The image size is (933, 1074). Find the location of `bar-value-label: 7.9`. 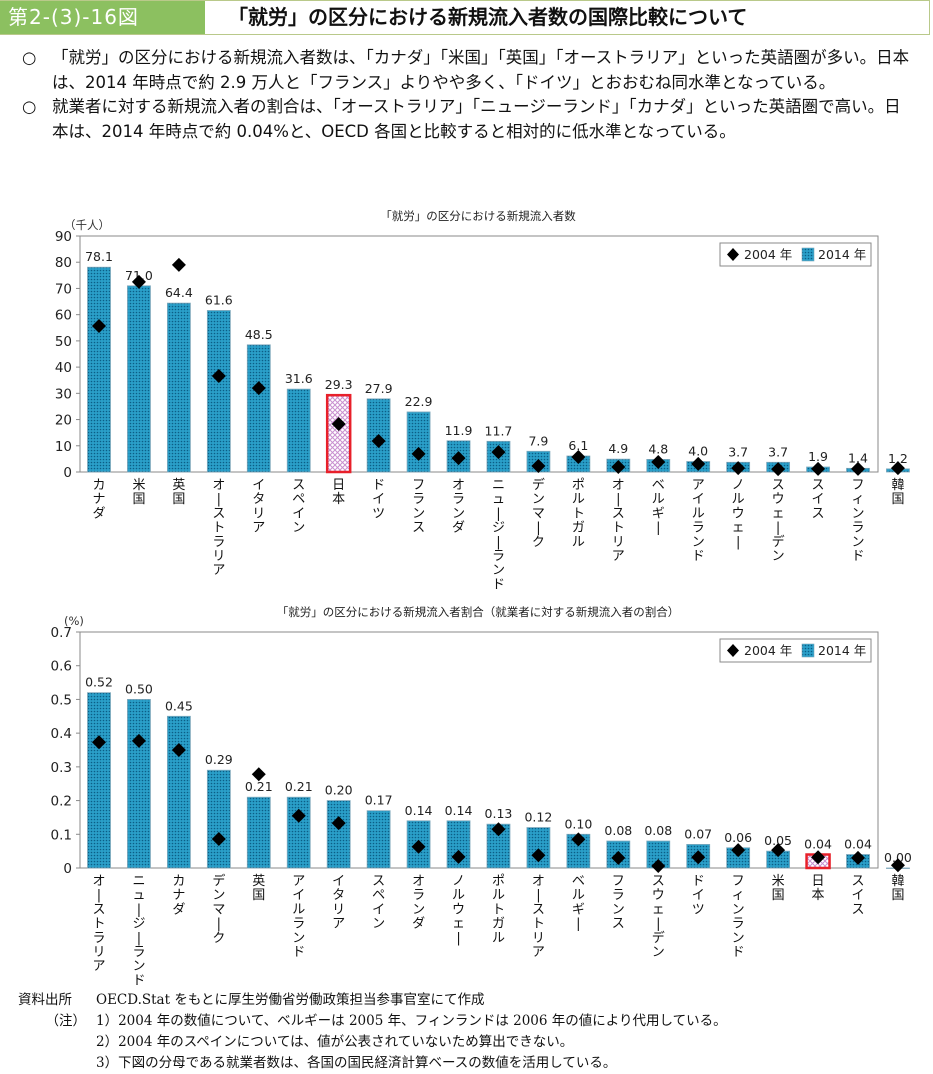

bar-value-label: 7.9 is located at coordinates (538, 440).